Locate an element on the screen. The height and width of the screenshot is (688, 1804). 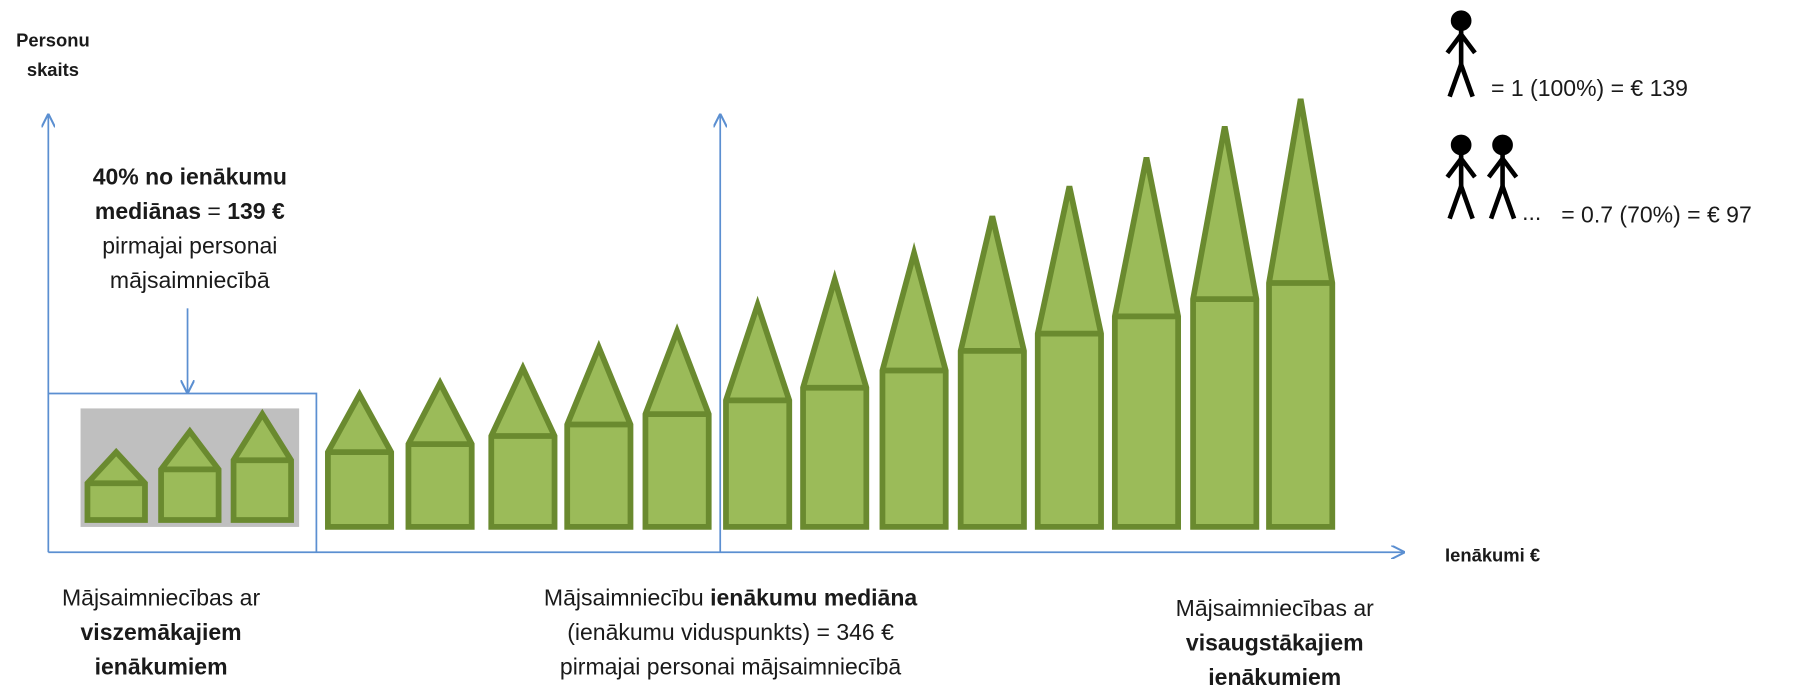
note-text: mediānas = 139 € is located at coordinates (190, 211).